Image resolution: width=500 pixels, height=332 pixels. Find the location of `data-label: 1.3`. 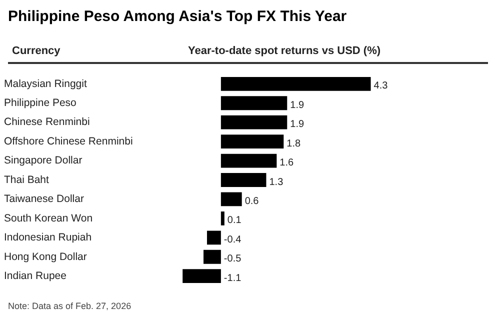

data-label: 1.3 is located at coordinates (276, 182).